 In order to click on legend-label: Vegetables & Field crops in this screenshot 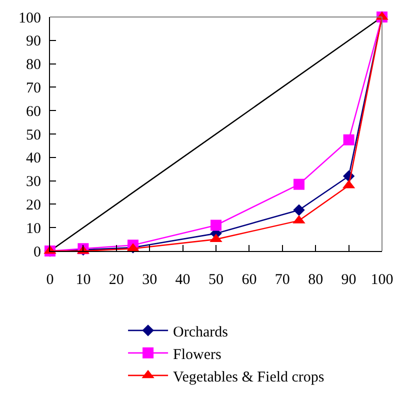, I will do `click(248, 377)`.